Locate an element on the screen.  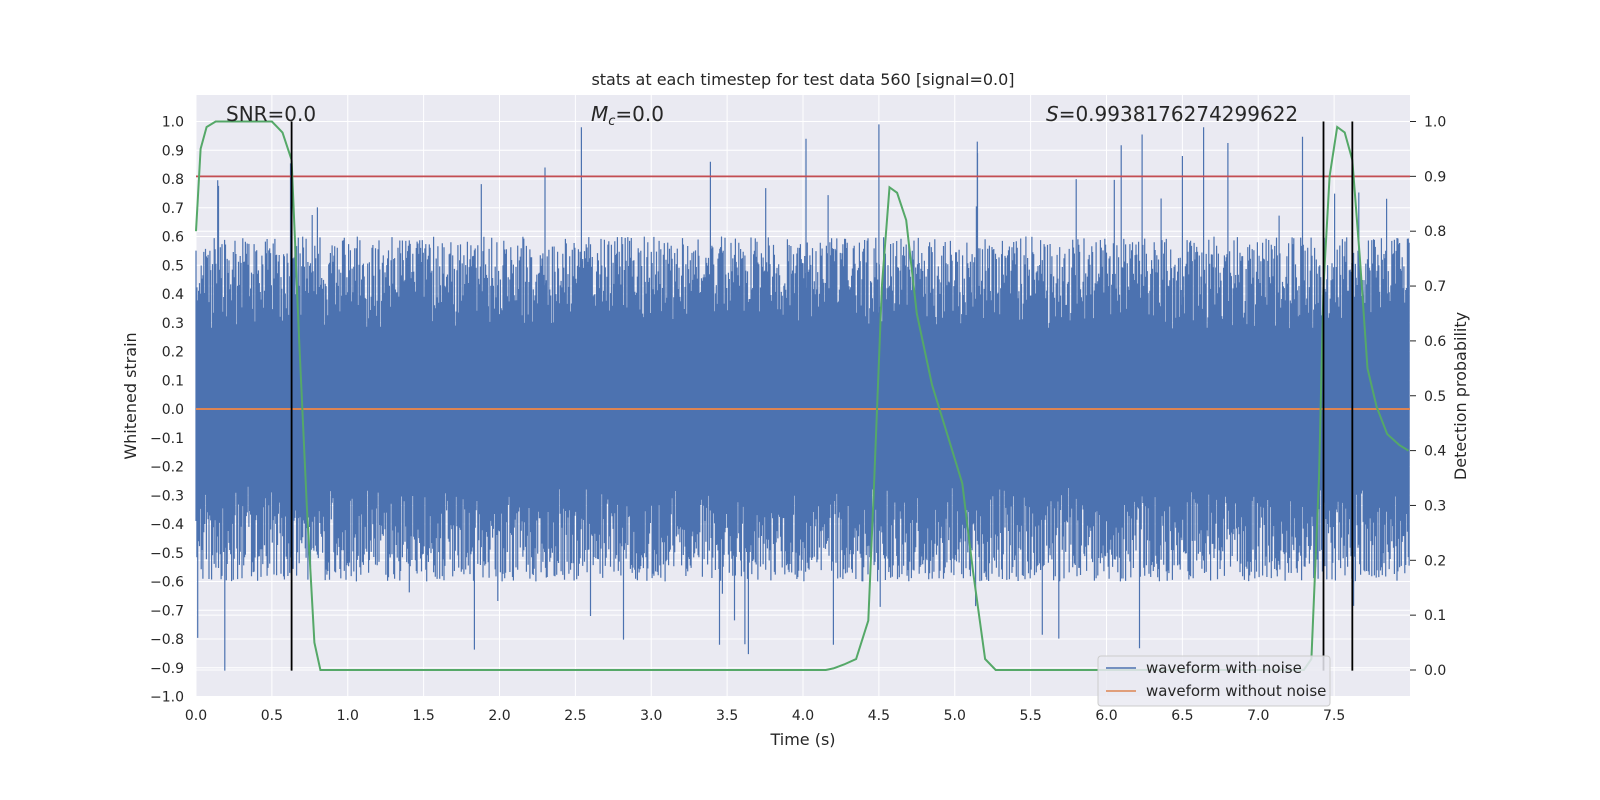
legend-label-noise: waveform with noise is located at coordinates (1224, 668).